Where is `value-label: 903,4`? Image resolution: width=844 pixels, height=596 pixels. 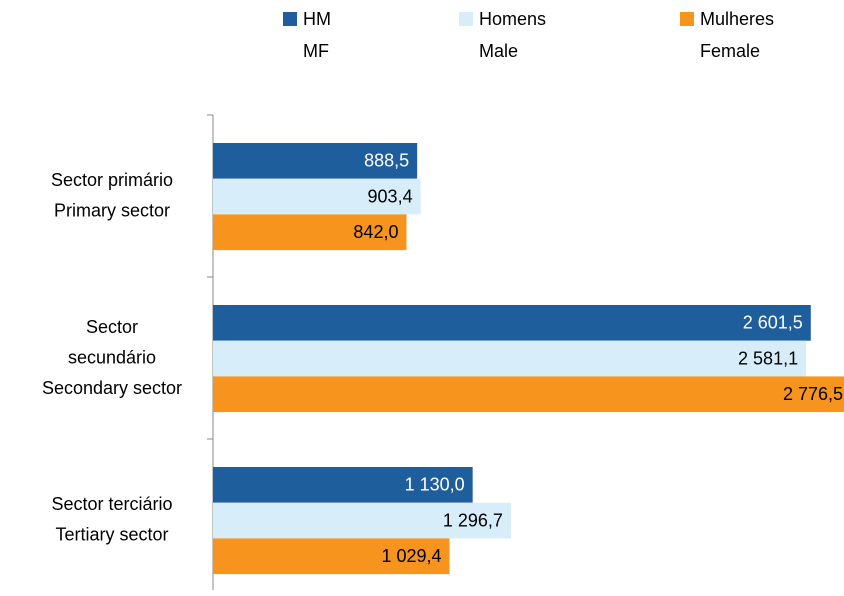 value-label: 903,4 is located at coordinates (390, 196).